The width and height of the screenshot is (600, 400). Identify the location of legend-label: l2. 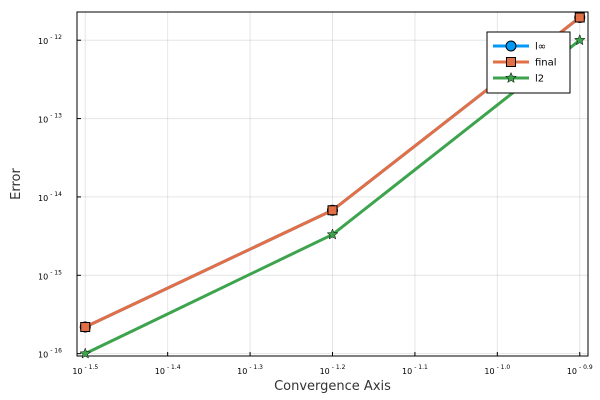
(539, 79).